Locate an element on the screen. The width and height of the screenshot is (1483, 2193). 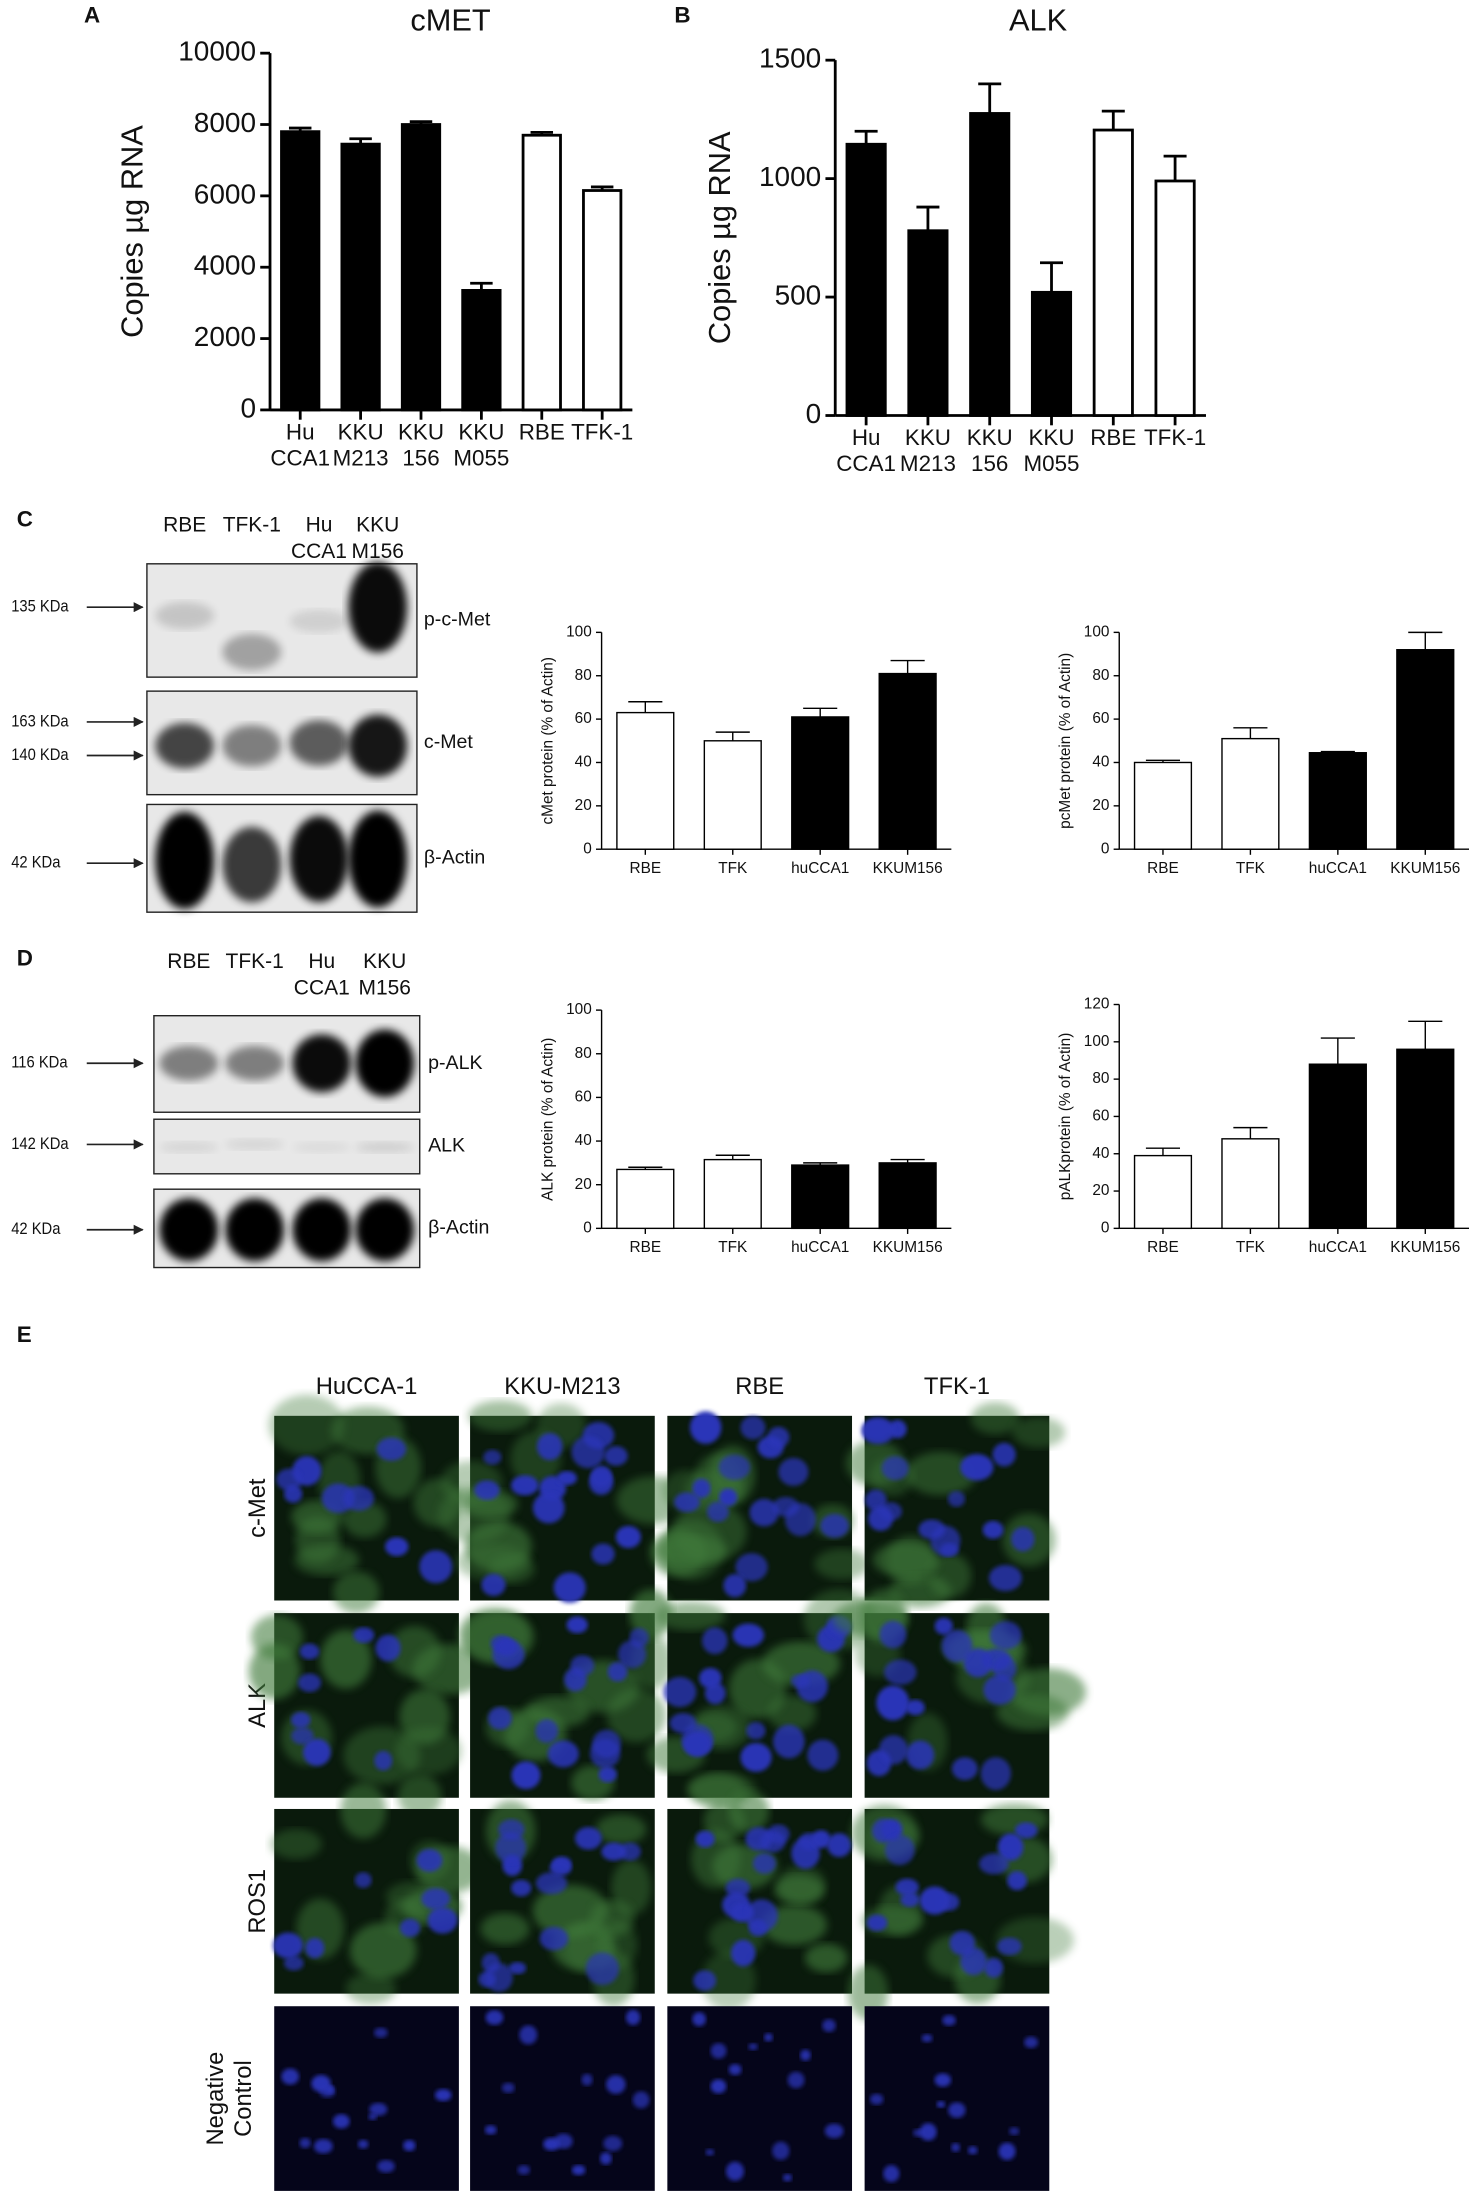
x-tick-label: TFK-1 is located at coordinates (602, 432).